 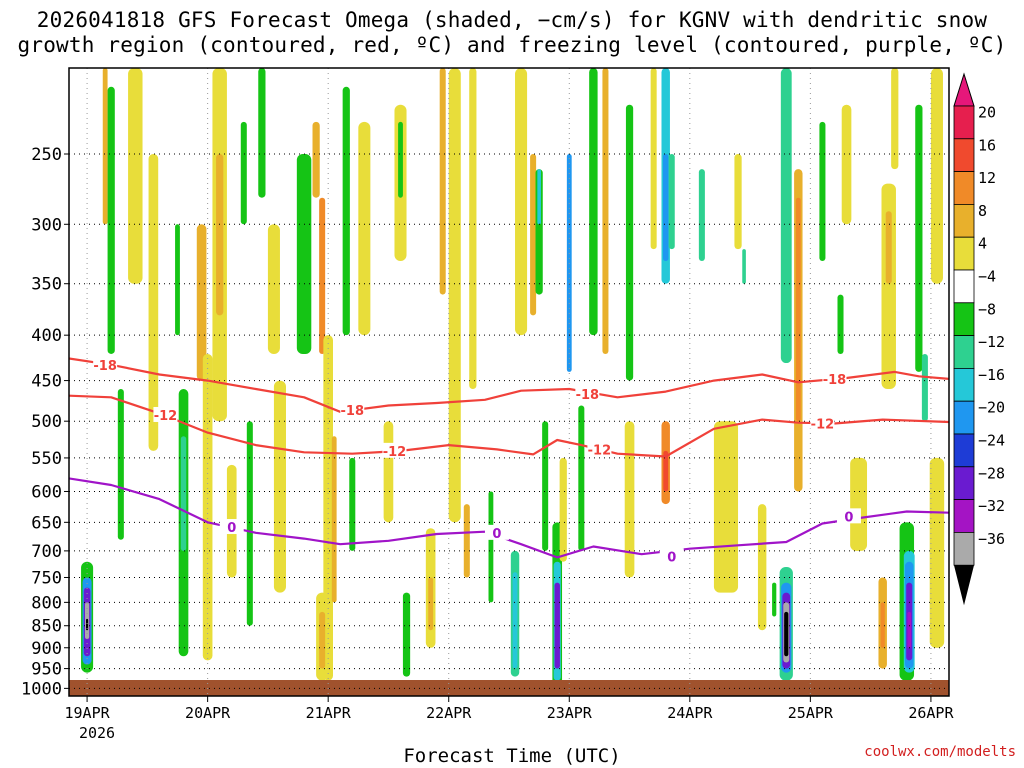 I want to click on contour-label-5: -12, so click(x=395, y=452).